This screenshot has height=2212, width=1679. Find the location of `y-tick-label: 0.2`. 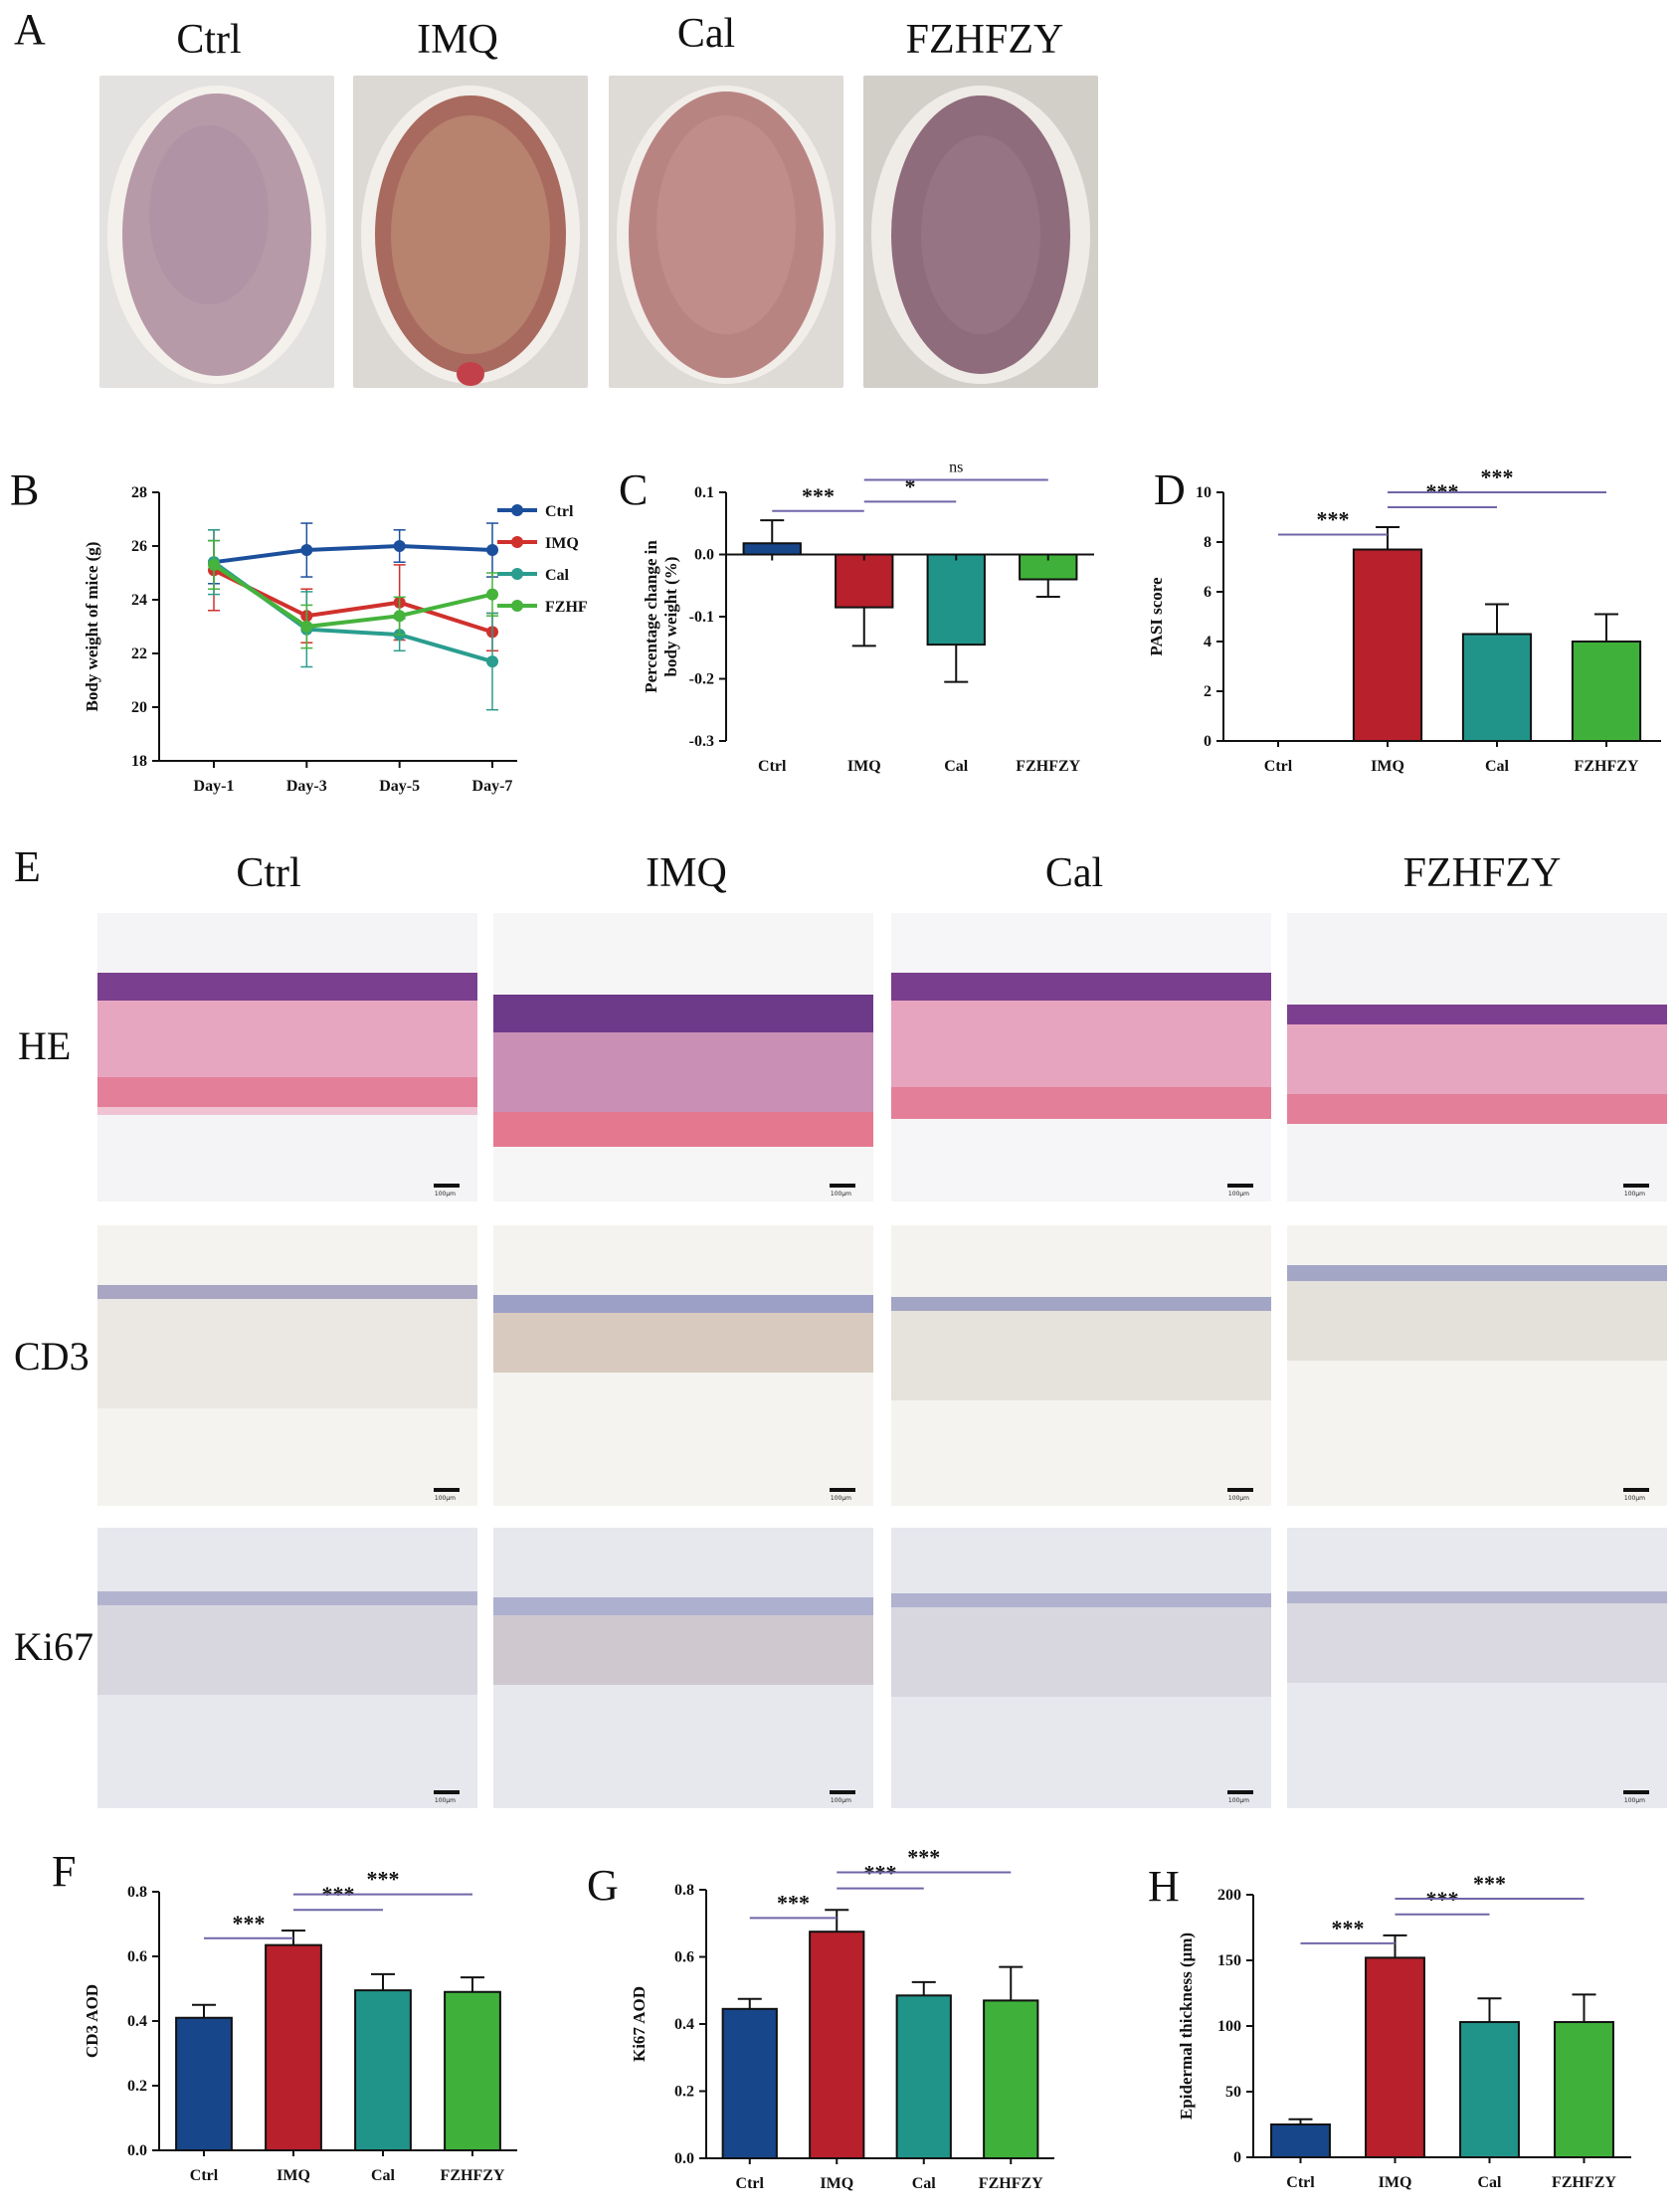

y-tick-label: 0.2 is located at coordinates (137, 2086).